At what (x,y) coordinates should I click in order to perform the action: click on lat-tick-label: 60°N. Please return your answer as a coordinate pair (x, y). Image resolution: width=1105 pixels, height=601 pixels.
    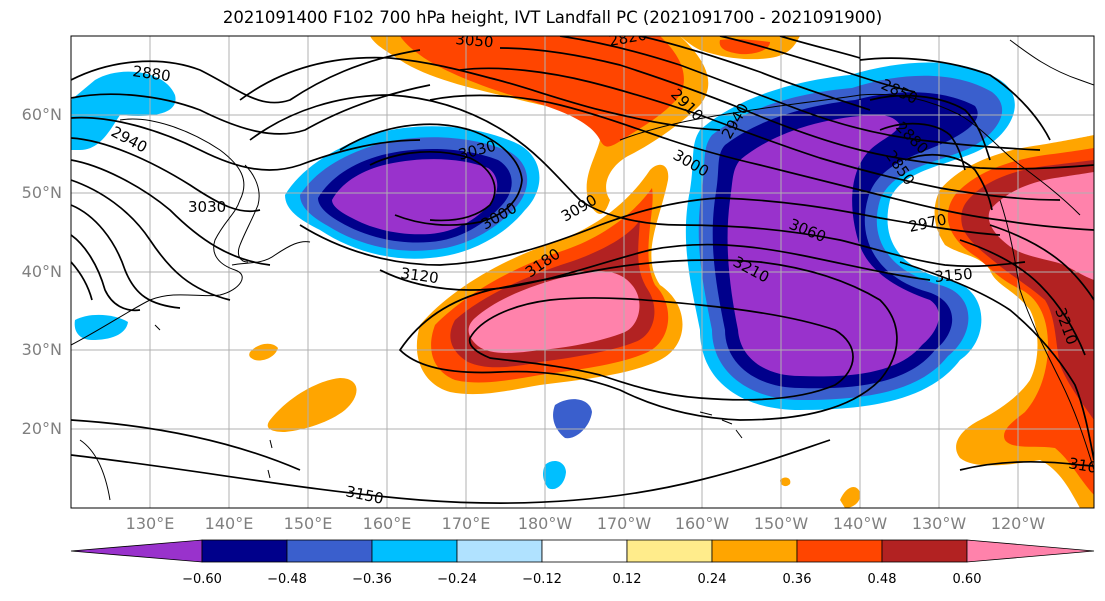
    Looking at the image, I should click on (41, 114).